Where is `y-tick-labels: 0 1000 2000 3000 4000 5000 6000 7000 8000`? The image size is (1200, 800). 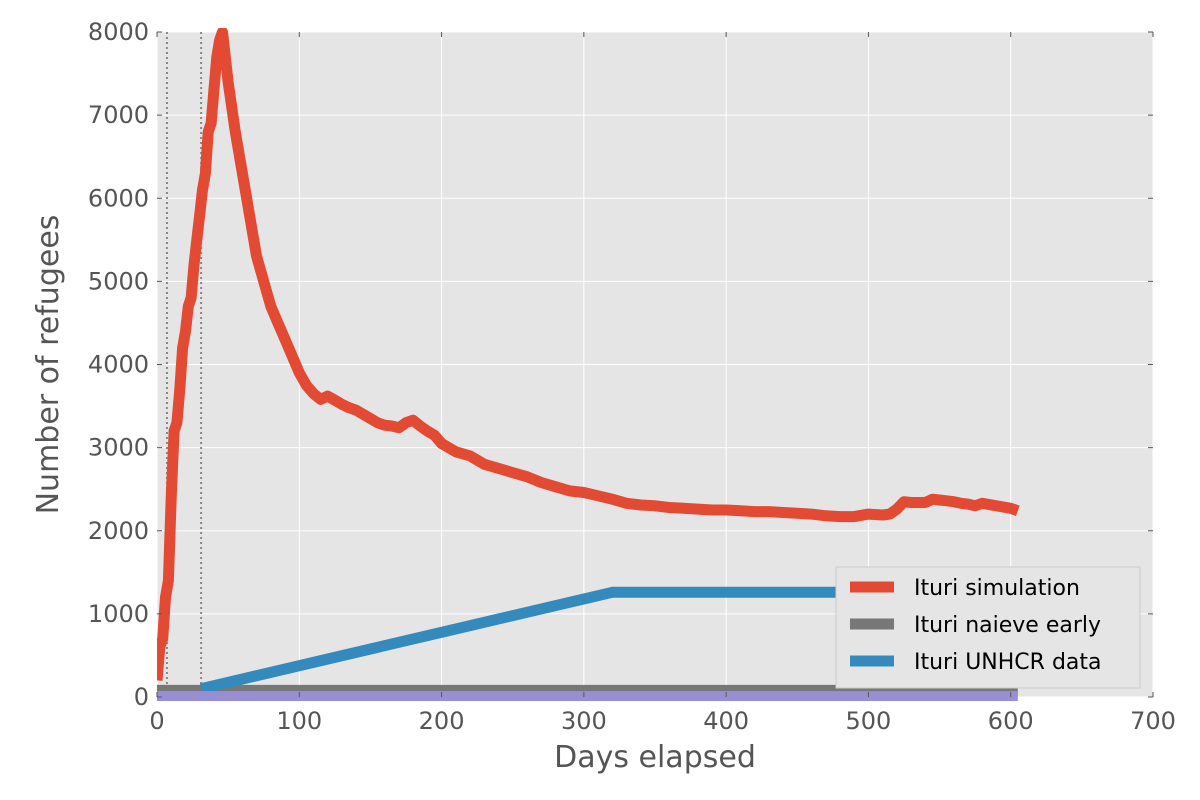
y-tick-labels: 0 1000 2000 3000 4000 5000 6000 7000 8000 is located at coordinates (118, 364).